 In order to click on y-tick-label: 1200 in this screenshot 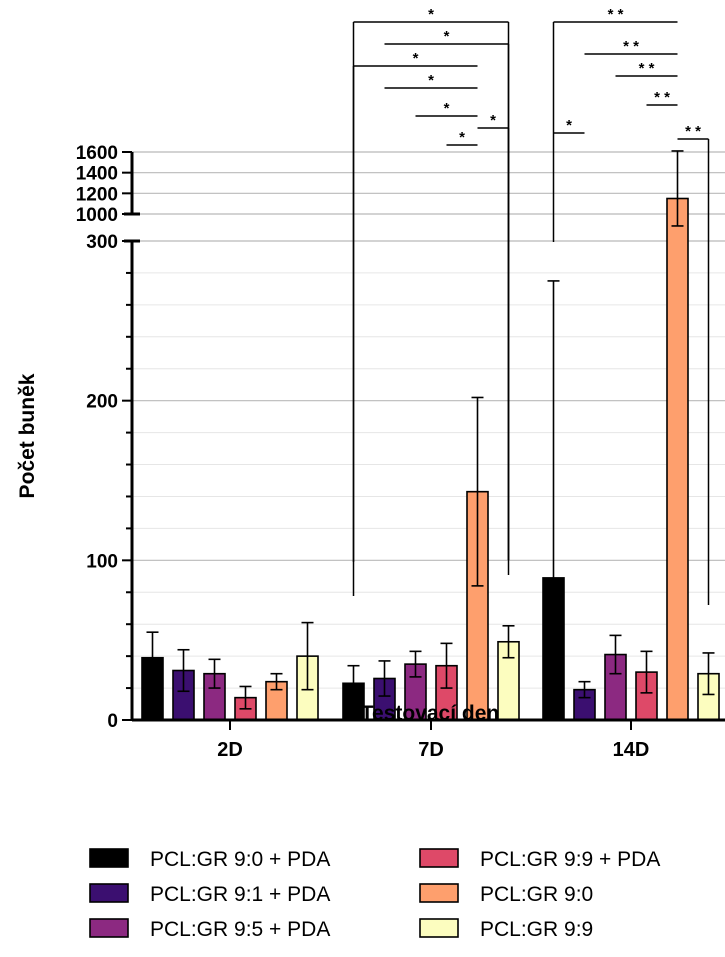, I will do `click(97, 194)`.